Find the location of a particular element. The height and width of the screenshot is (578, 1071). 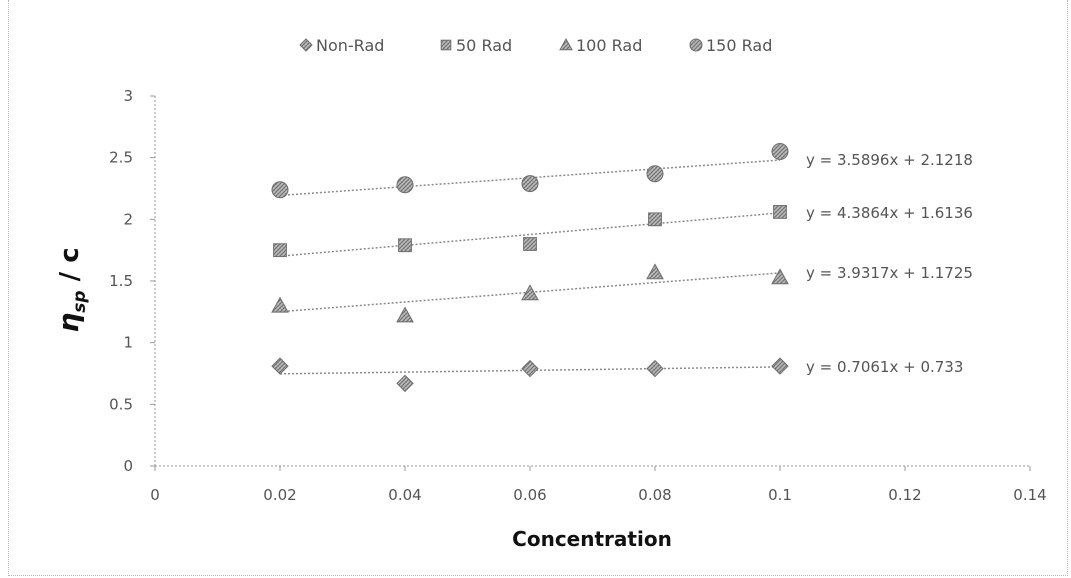

y-tick-label: 2.5 is located at coordinates (121, 158).